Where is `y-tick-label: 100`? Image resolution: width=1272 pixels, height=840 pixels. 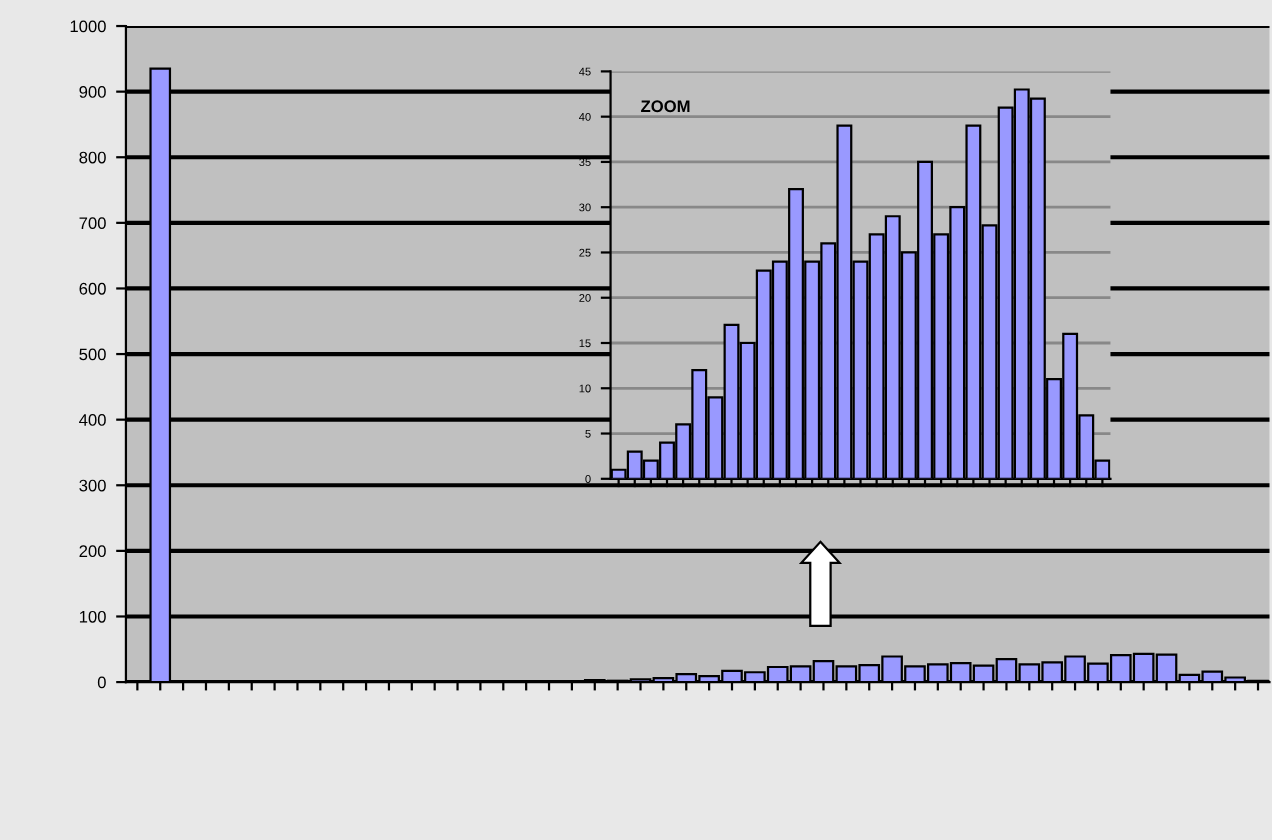 y-tick-label: 100 is located at coordinates (92, 616).